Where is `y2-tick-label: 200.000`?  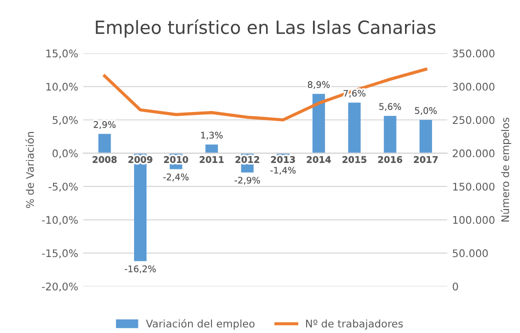
y2-tick-label: 200.000 is located at coordinates (473, 153).